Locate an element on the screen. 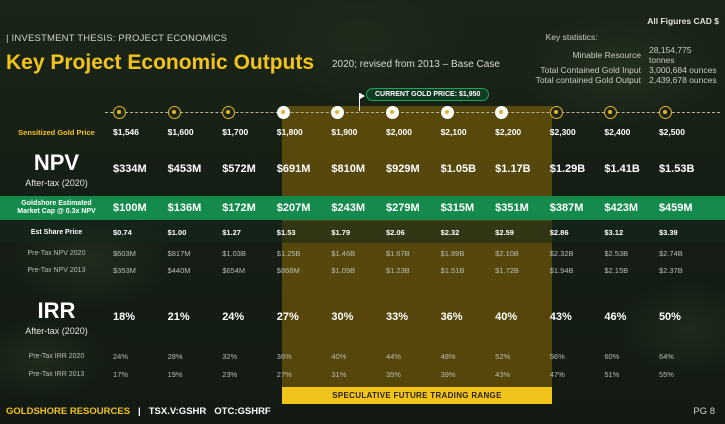  row-label: Pre-Tax NPV 2013 is located at coordinates (56, 270).